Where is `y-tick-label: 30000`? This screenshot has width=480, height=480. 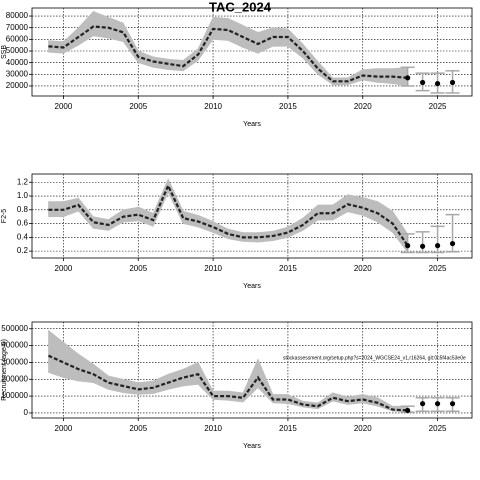
y-tick-label: 30000 is located at coordinates (17, 73).